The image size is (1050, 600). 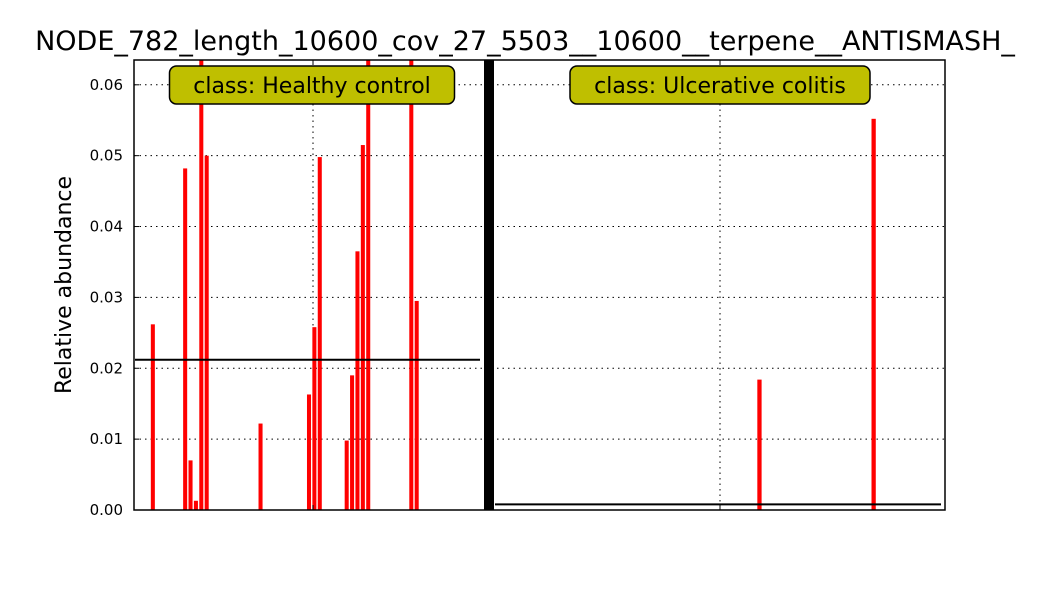 I want to click on y-tick-label: 0.04, so click(x=106, y=227).